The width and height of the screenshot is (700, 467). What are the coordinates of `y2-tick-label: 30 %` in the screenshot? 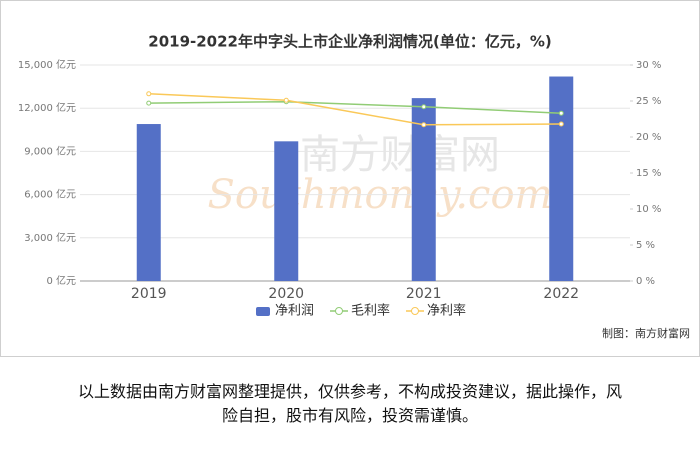 It's located at (648, 65).